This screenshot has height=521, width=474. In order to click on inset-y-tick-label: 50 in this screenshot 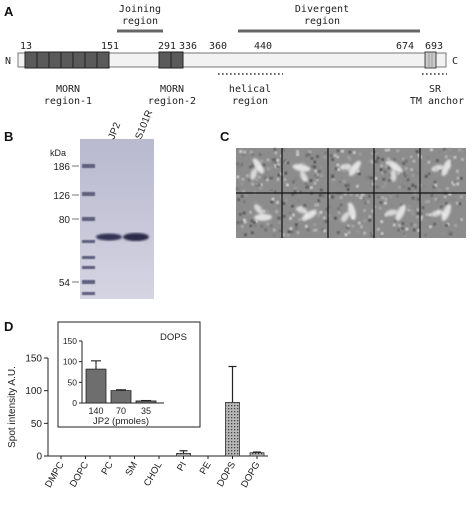, I will do `click(73, 382)`.